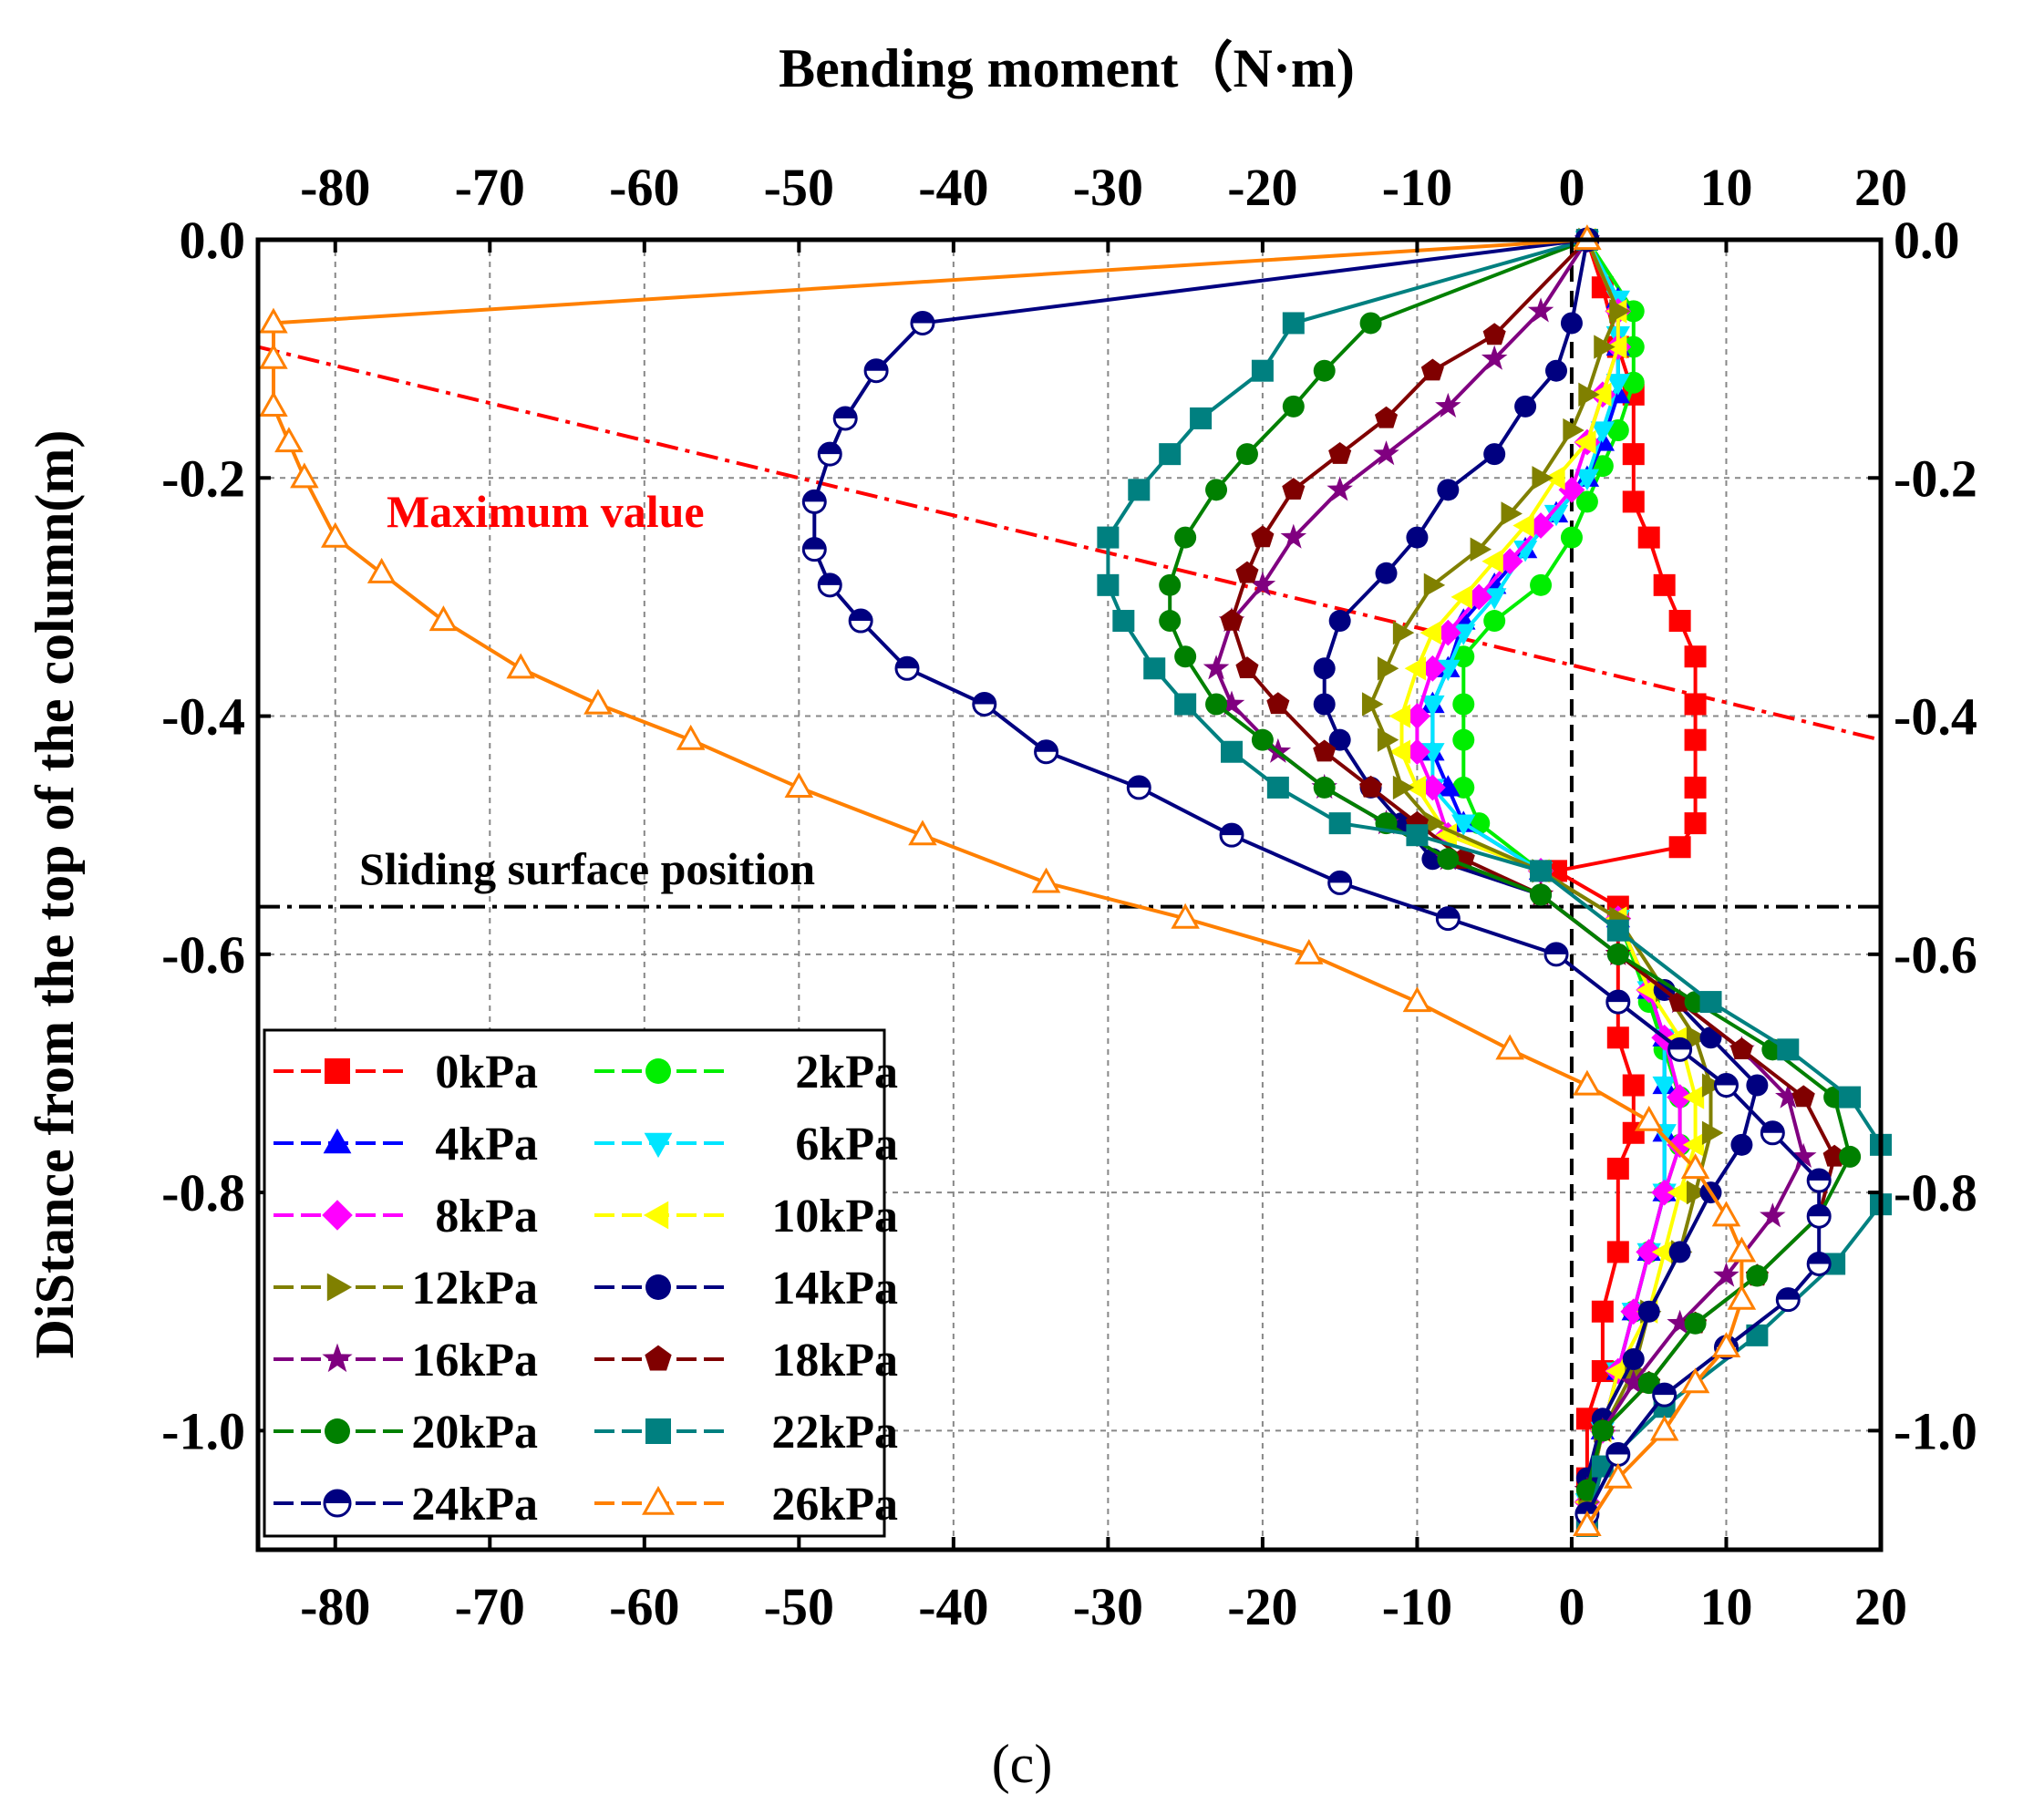 The width and height of the screenshot is (2044, 1815). Describe the element at coordinates (1571, 1606) in the screenshot. I see `x-tick-label-bottom: 0` at that location.